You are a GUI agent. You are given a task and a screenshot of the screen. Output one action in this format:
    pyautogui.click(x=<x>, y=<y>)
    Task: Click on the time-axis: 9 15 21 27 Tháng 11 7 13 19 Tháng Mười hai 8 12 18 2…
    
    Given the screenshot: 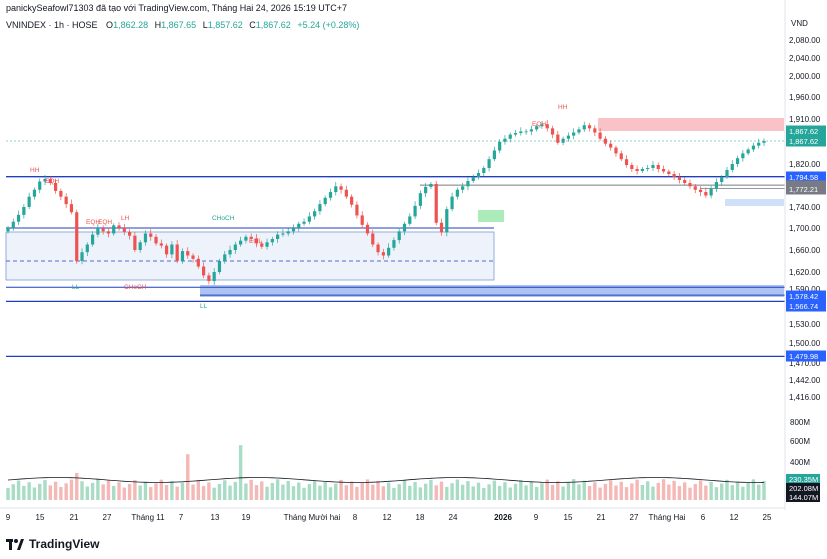 What is the action you would take?
    pyautogui.click(x=389, y=517)
    